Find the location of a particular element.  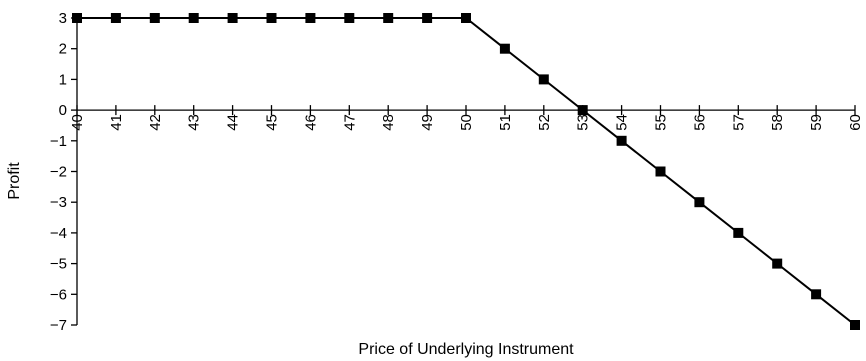

y-tick-label: 1 is located at coordinates (63, 79).